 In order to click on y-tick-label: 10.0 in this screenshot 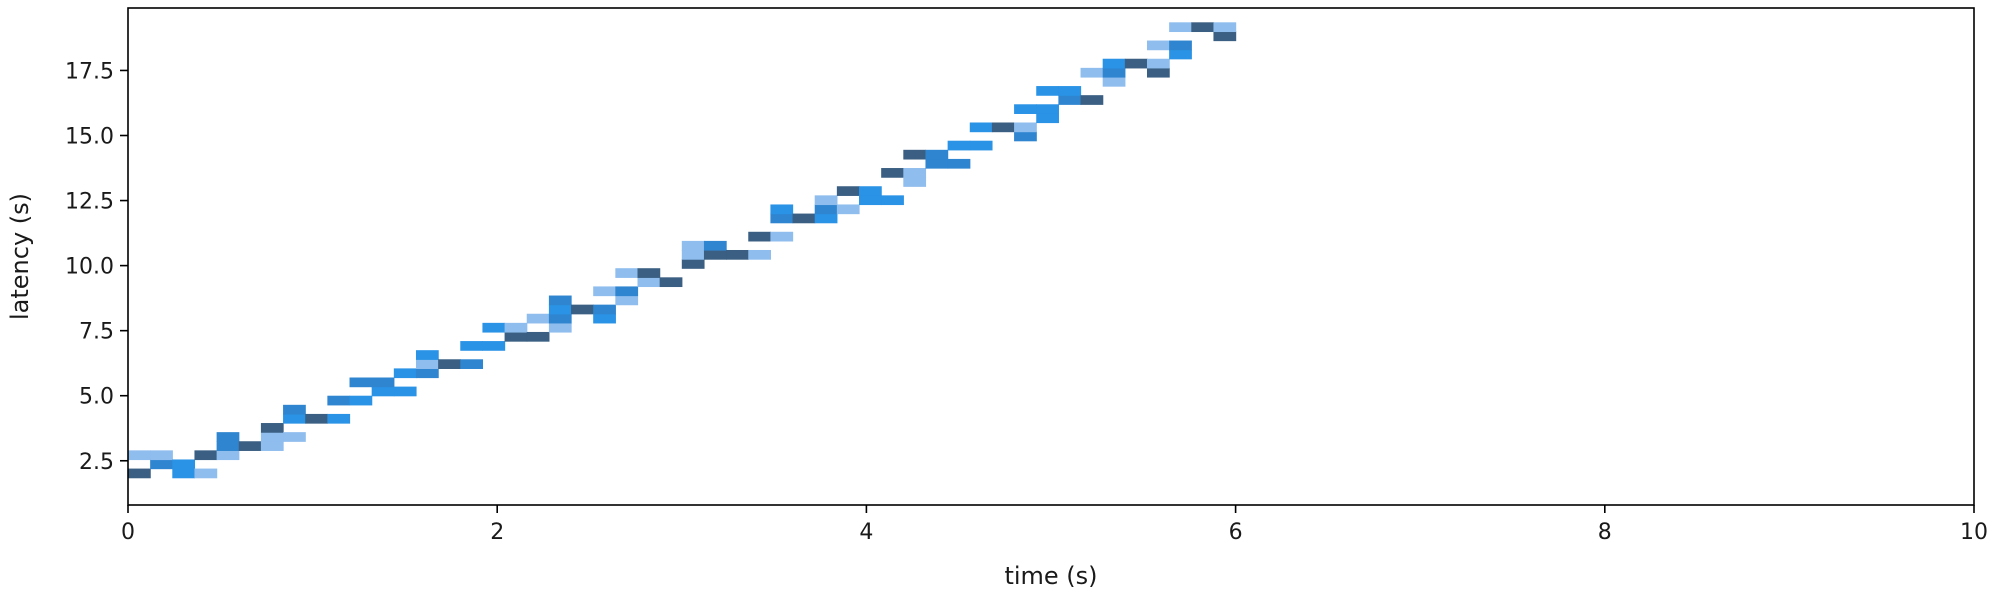, I will do `click(89, 267)`.